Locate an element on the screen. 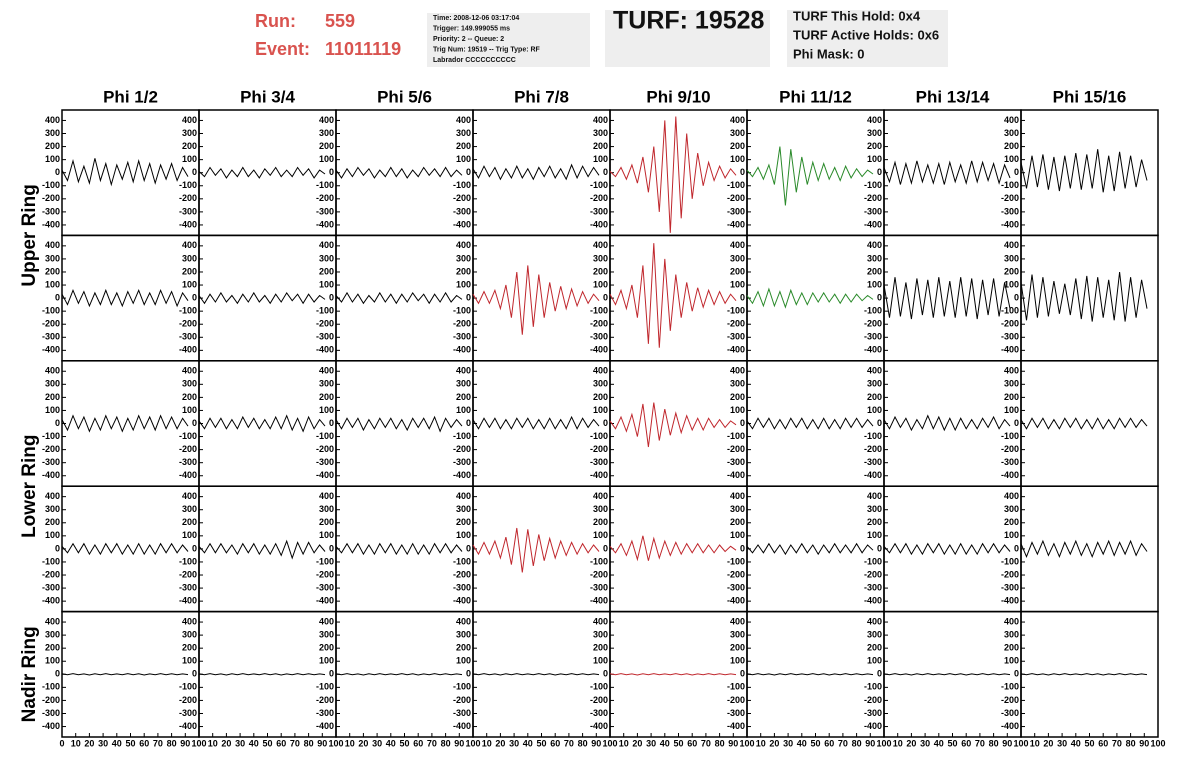 The width and height of the screenshot is (1196, 772). column-title: Phi 1/2 is located at coordinates (130, 96).